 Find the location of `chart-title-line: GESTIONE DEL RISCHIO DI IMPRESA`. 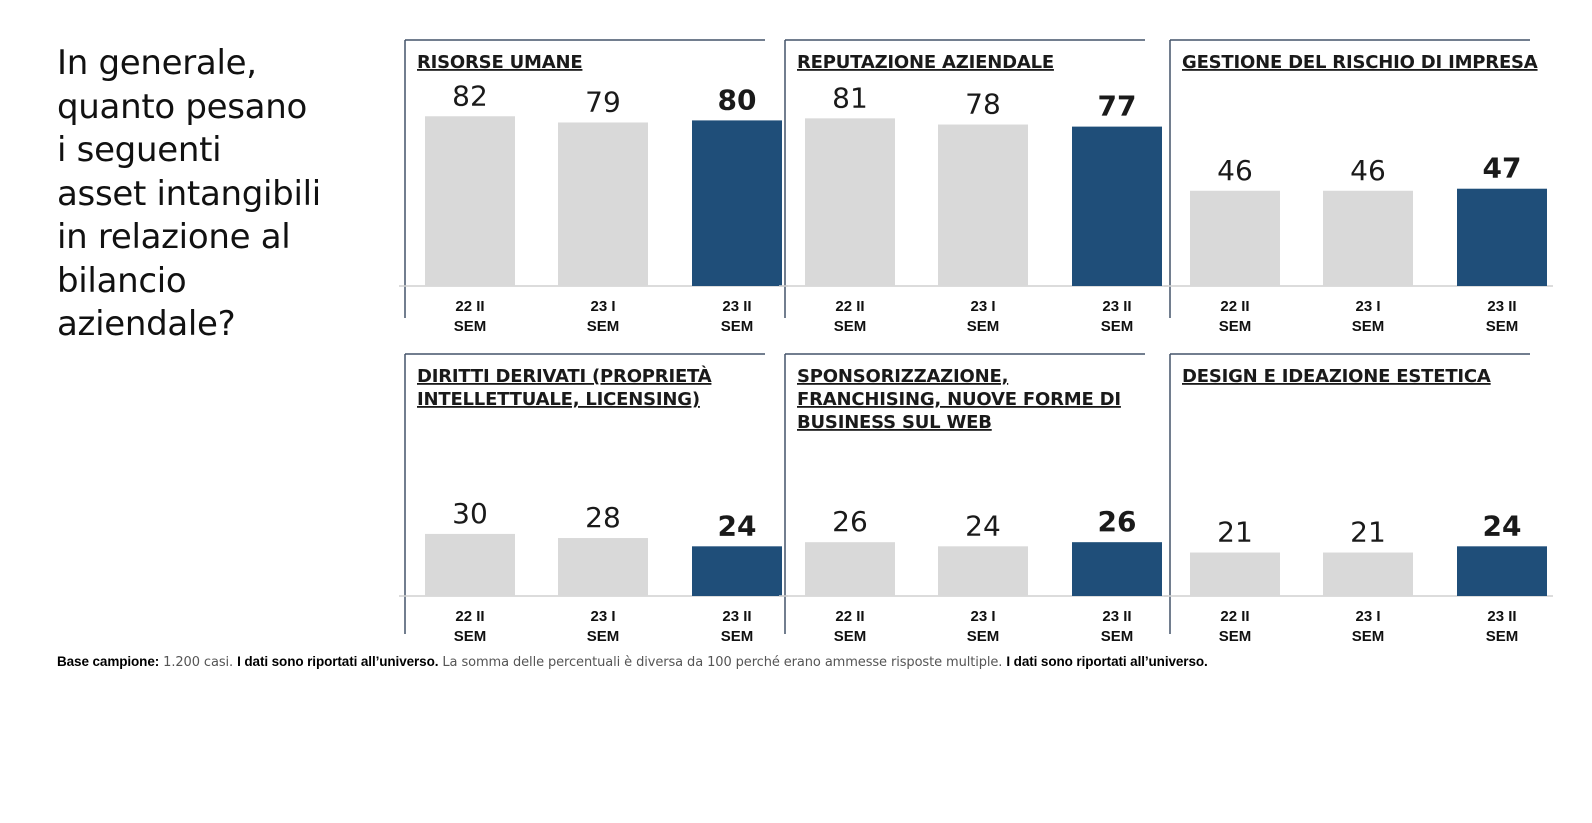

chart-title-line: GESTIONE DEL RISCHIO DI IMPRESA is located at coordinates (1360, 62).